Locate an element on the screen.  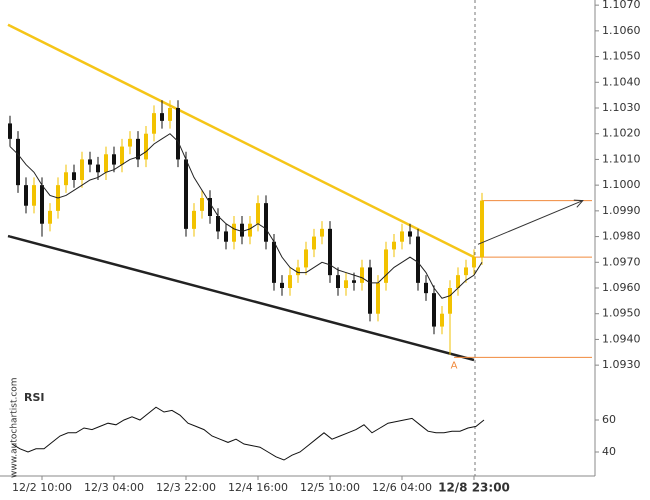
y-tick-label: 1.0950 is located at coordinates (621, 313).